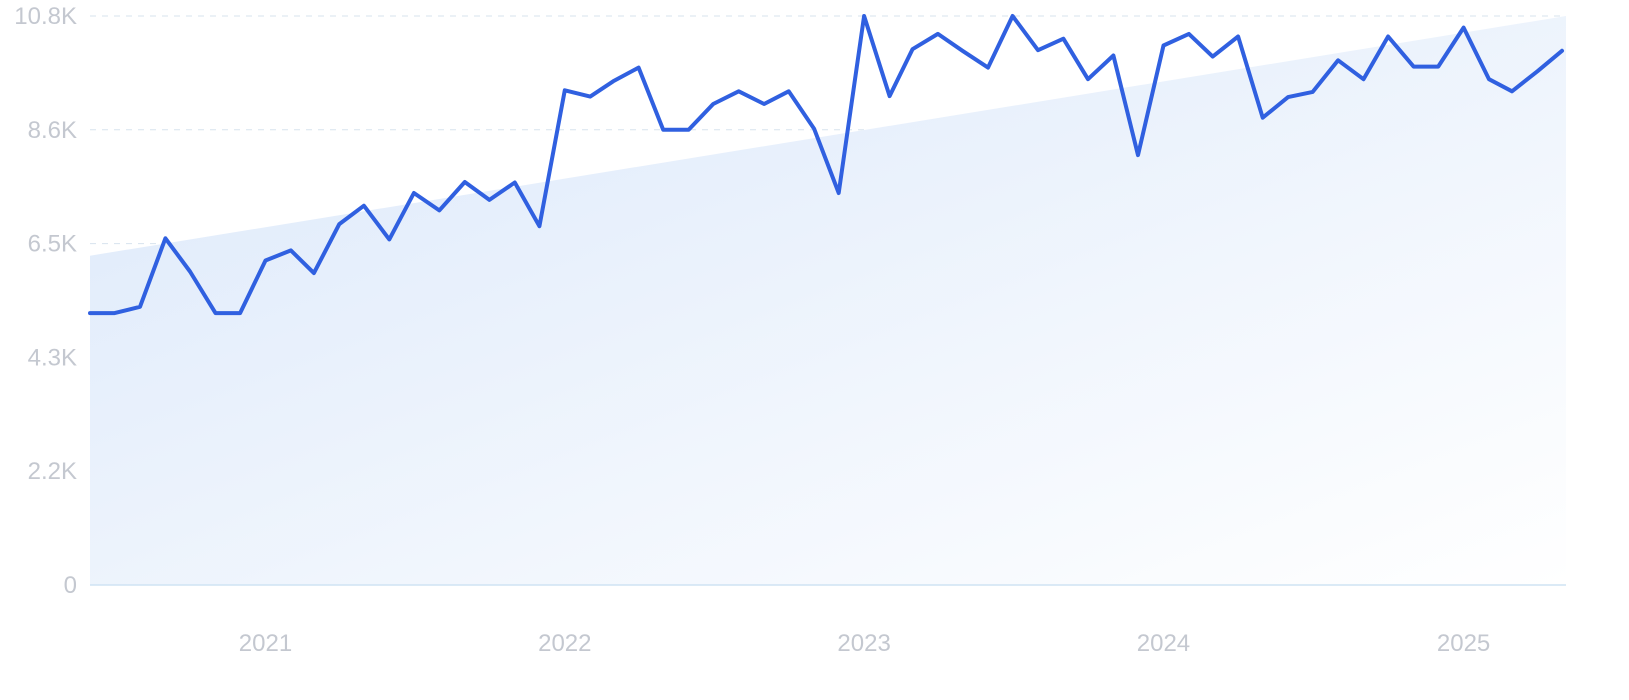 The height and width of the screenshot is (700, 1629). What do you see at coordinates (45, 301) in the screenshot?
I see `y-axis: 0 2.2K 4.3K 6.5K 8.6K 10.8K` at bounding box center [45, 301].